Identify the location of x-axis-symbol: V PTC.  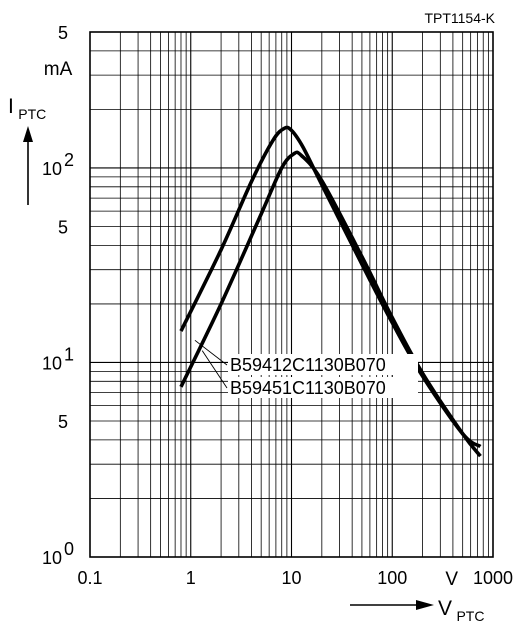
(461, 610).